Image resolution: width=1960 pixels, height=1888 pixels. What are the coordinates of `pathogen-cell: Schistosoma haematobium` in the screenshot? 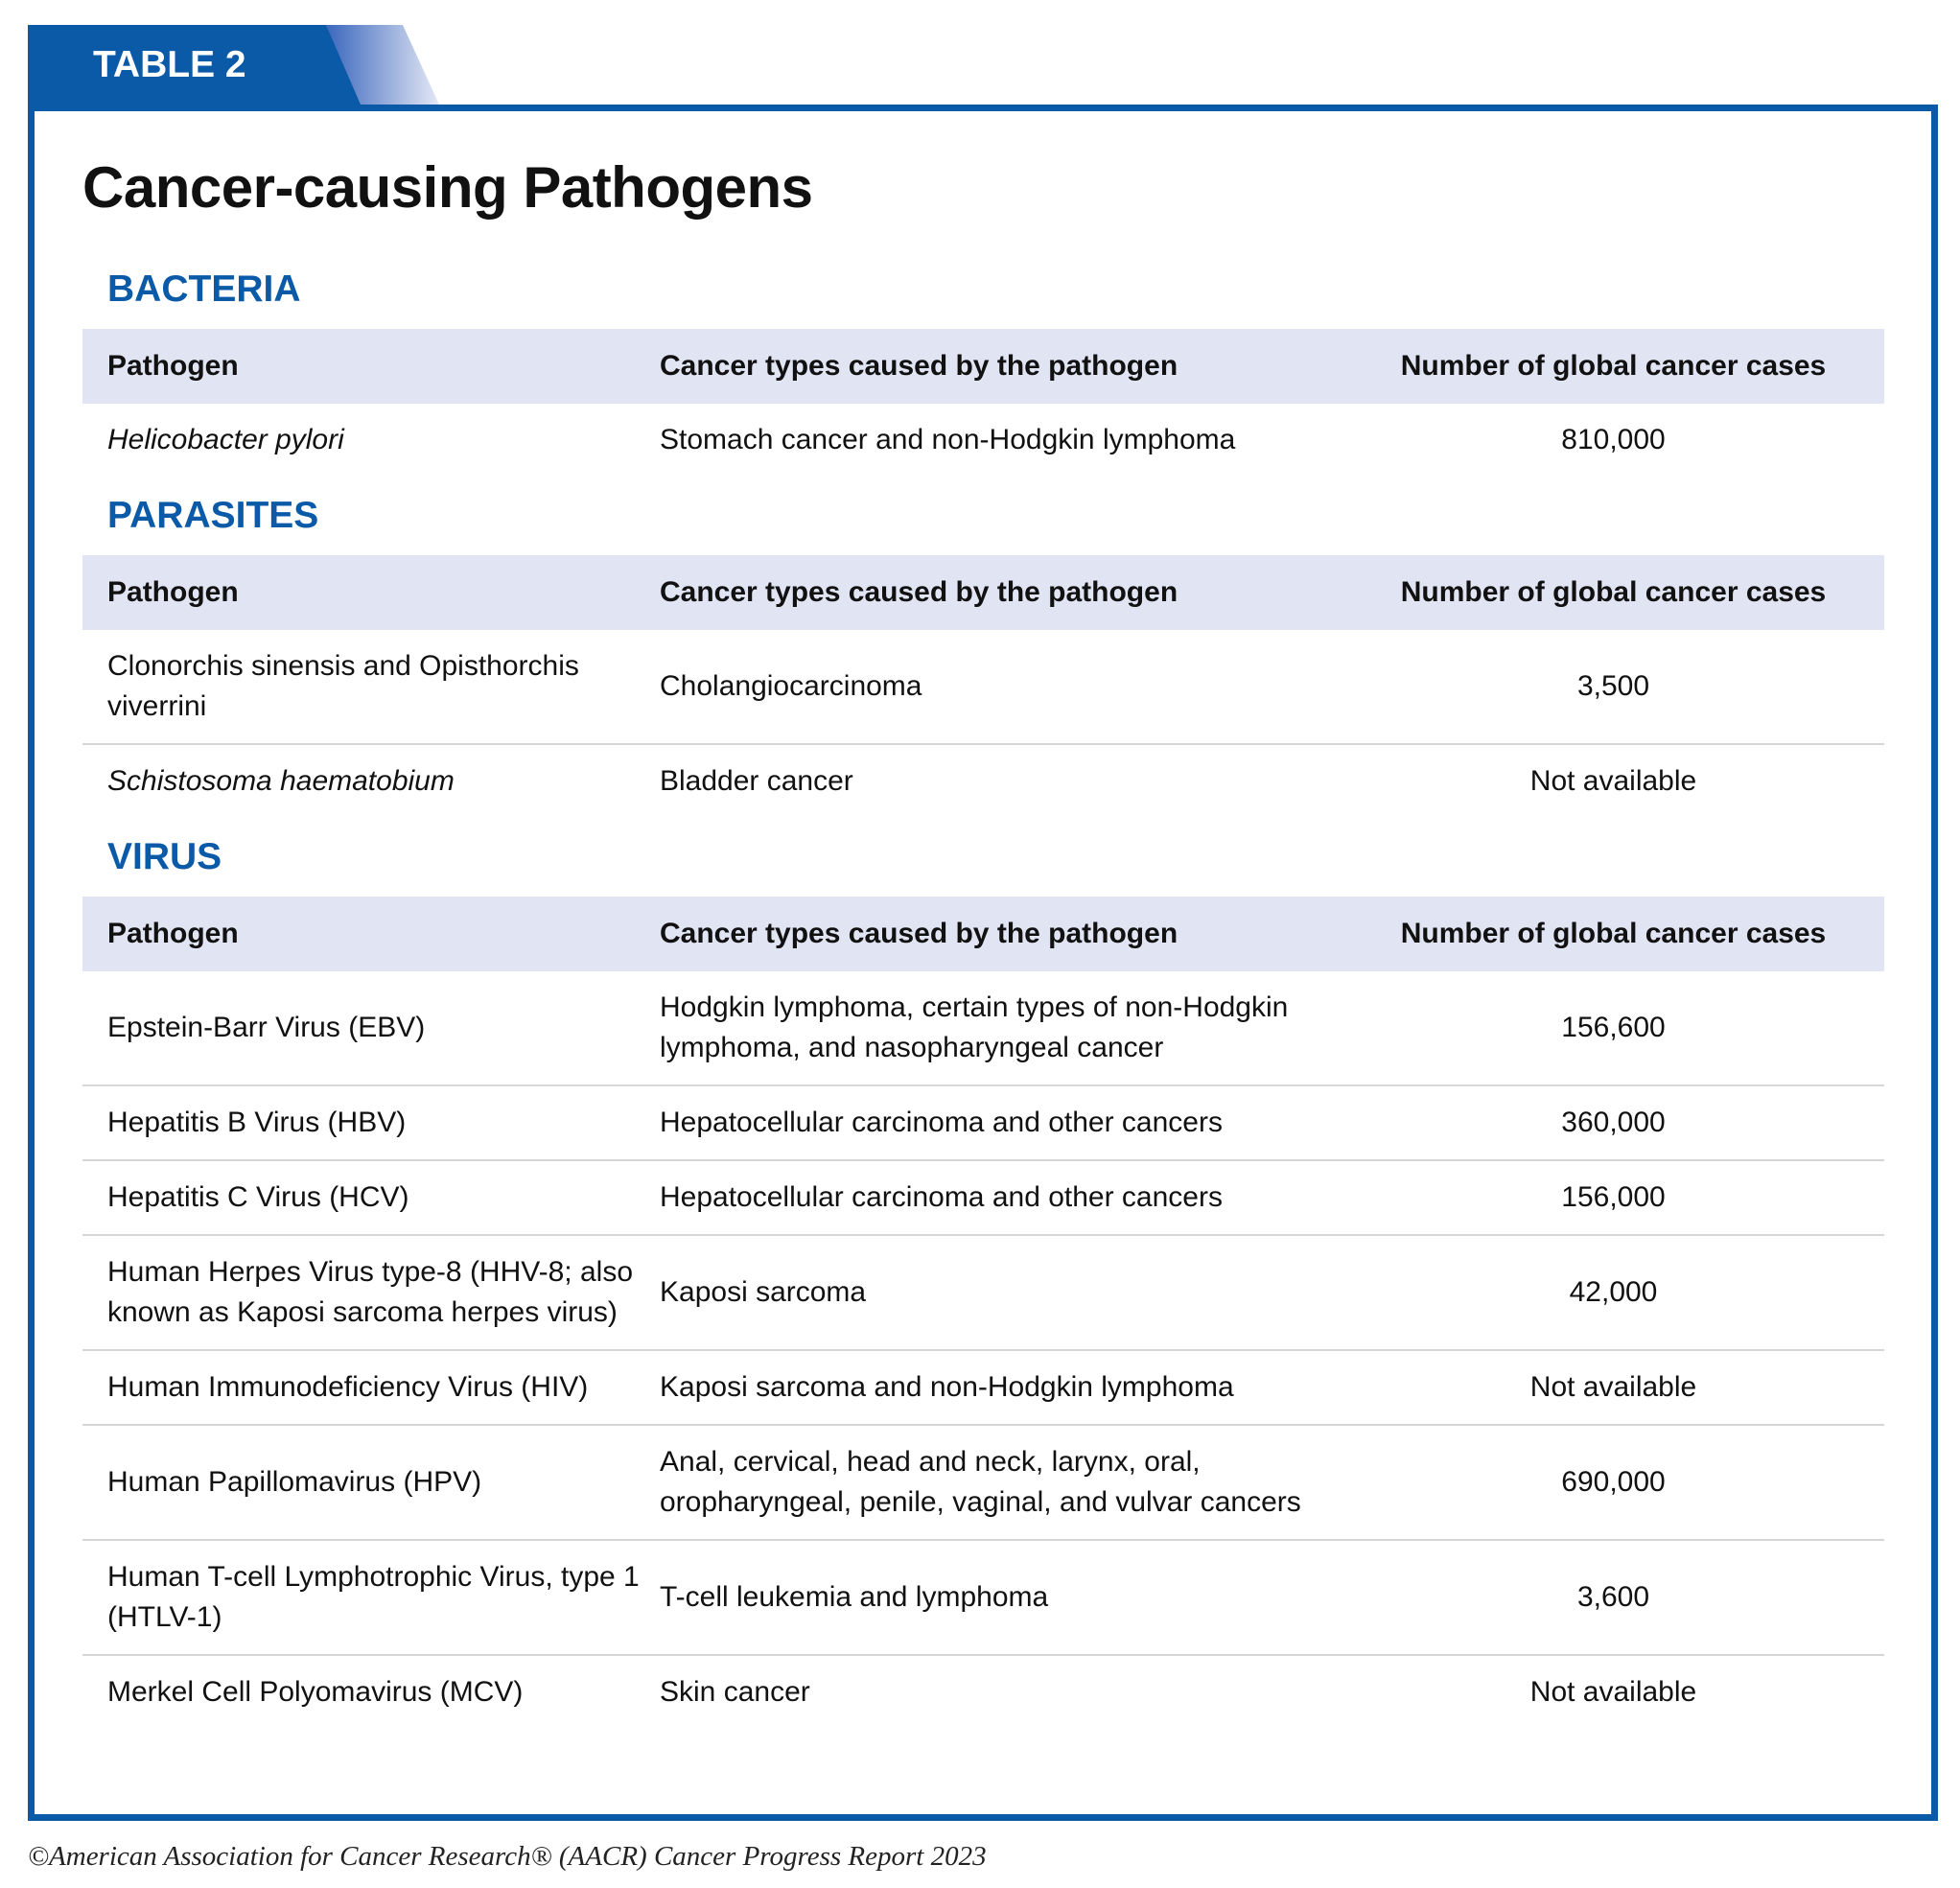 It's located at (371, 780).